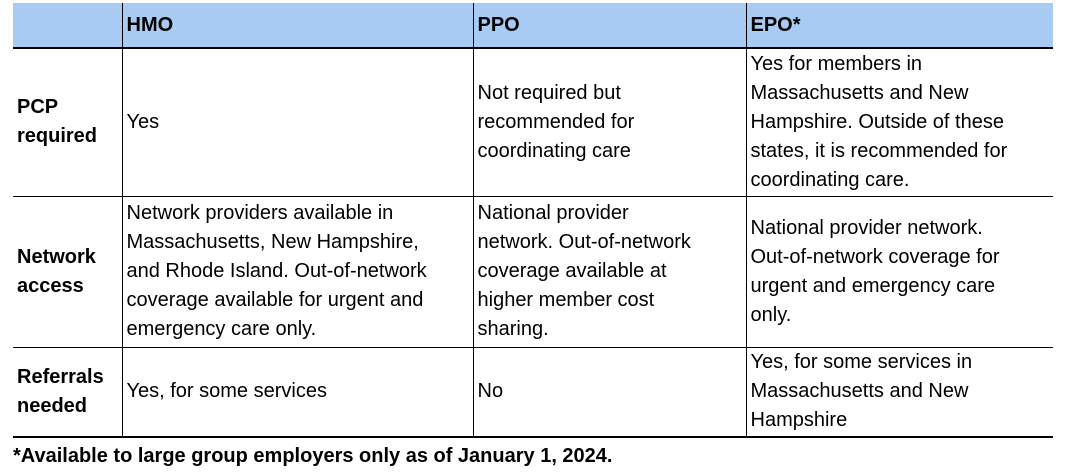 Image resolution: width=1069 pixels, height=474 pixels. What do you see at coordinates (899, 26) in the screenshot?
I see `column-header-epo: EPO*` at bounding box center [899, 26].